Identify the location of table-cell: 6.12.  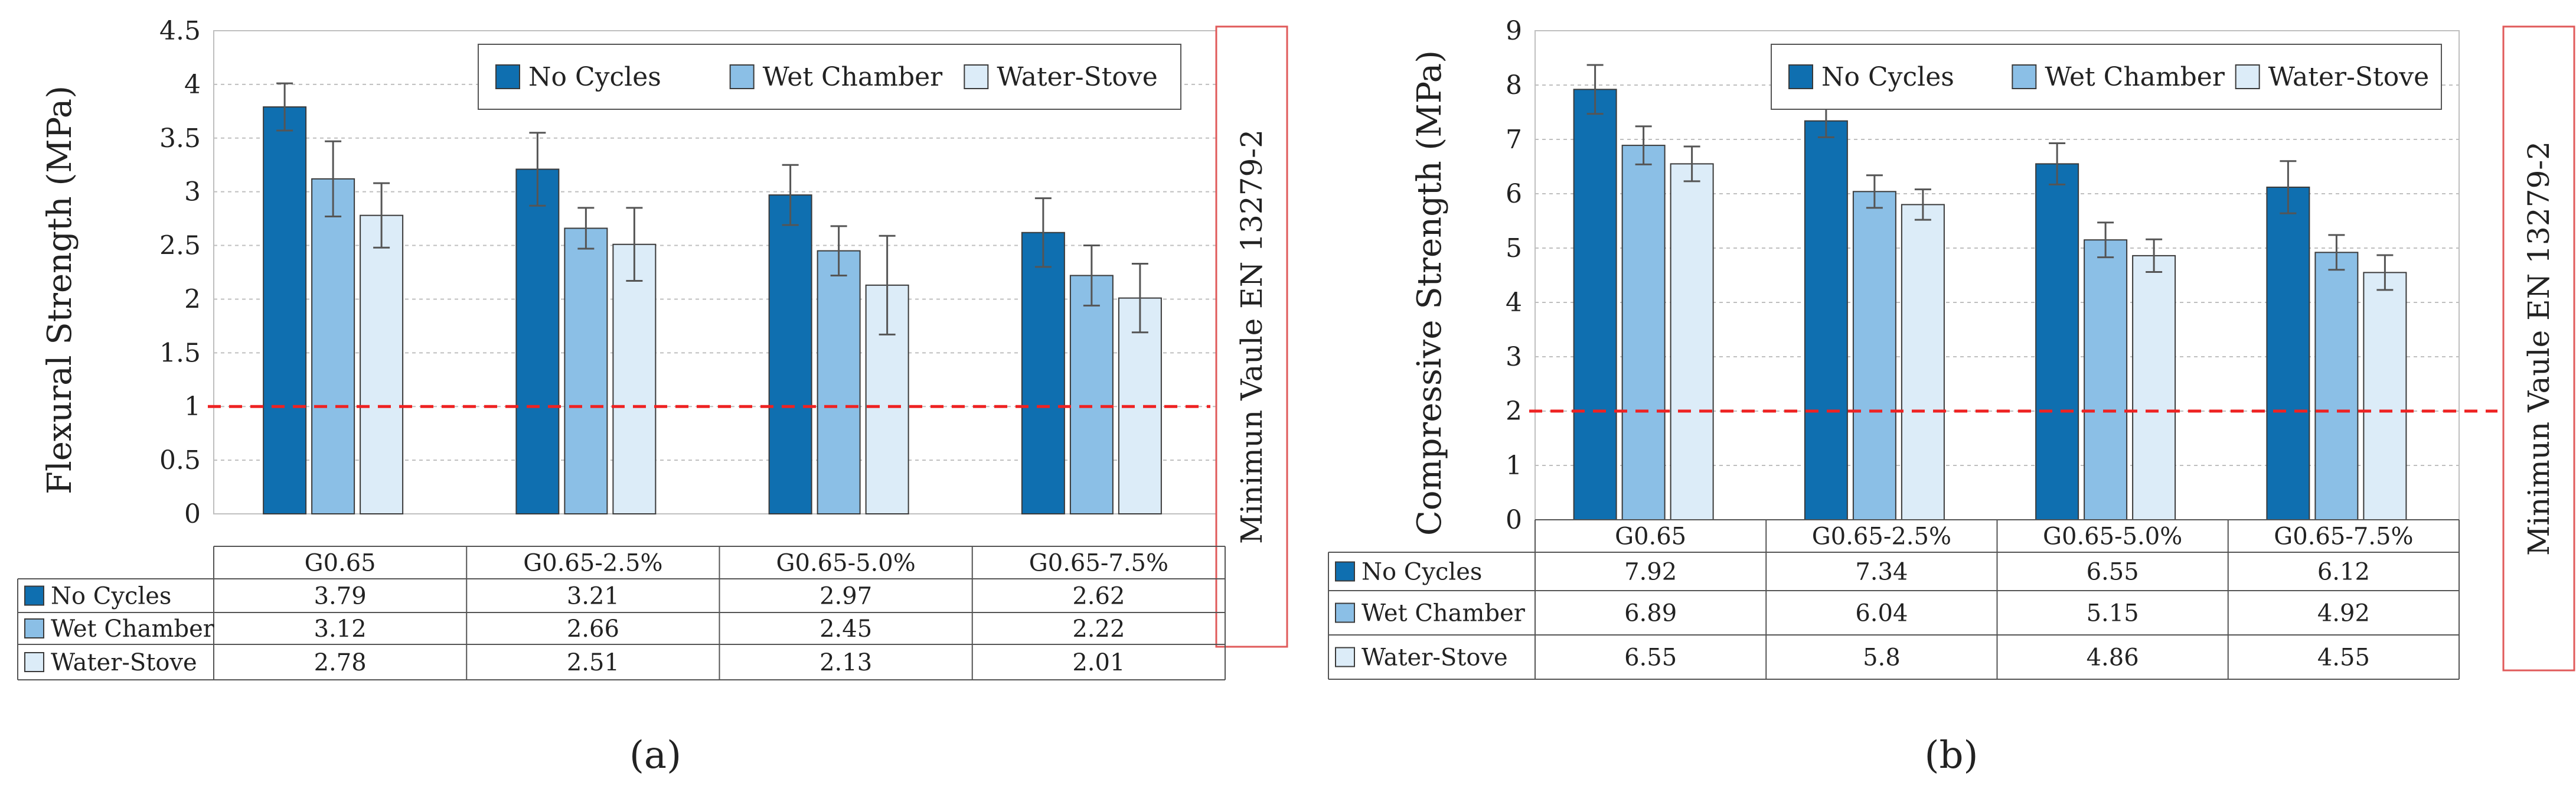
(2343, 572).